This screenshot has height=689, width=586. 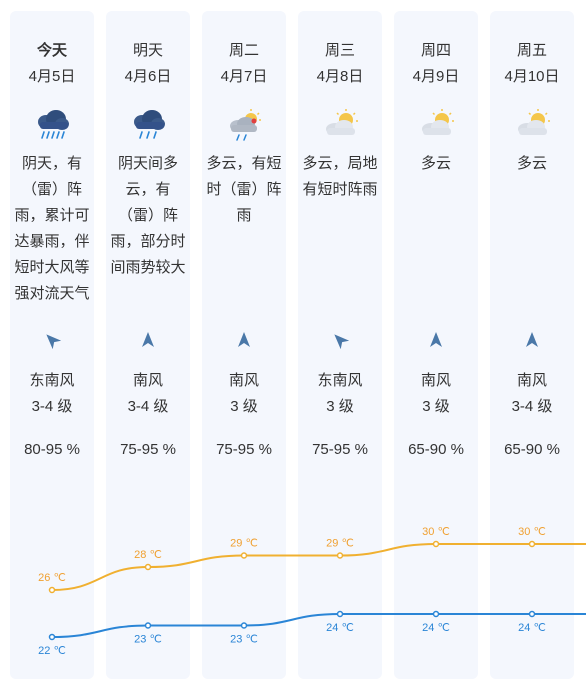 What do you see at coordinates (52, 64) in the screenshot?
I see `day-header-0: 今天 4月5日` at bounding box center [52, 64].